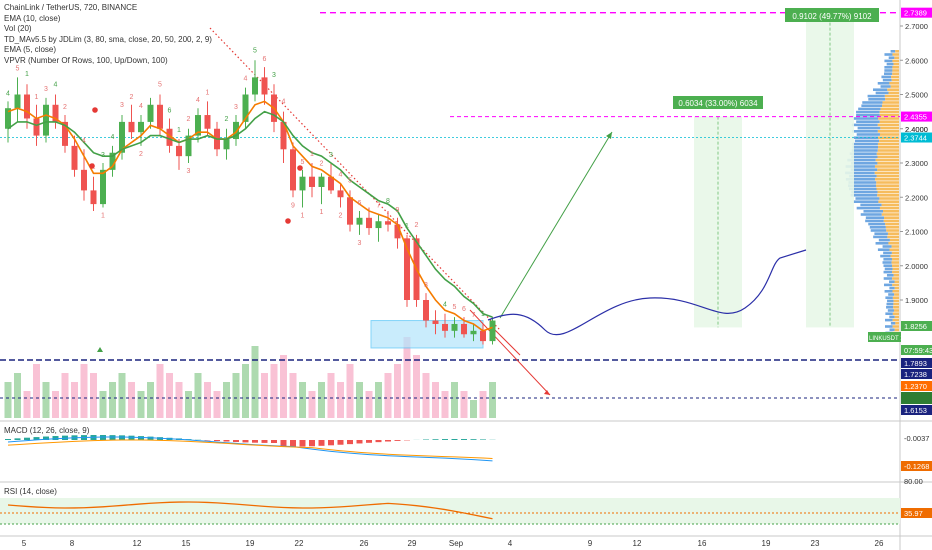 This screenshot has width=932, height=550. What do you see at coordinates (265, 59) in the screenshot?
I see `td-count-label: 6` at bounding box center [265, 59].